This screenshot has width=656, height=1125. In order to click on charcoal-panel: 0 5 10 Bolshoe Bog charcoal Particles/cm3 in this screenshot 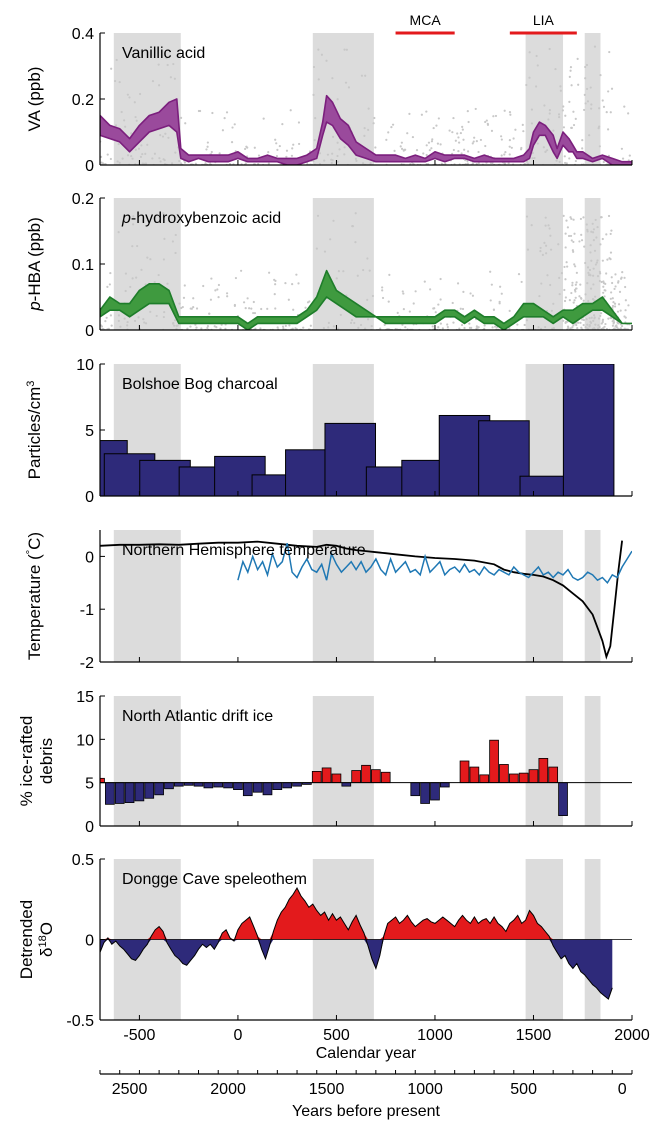, I will do `click(329, 431)`.